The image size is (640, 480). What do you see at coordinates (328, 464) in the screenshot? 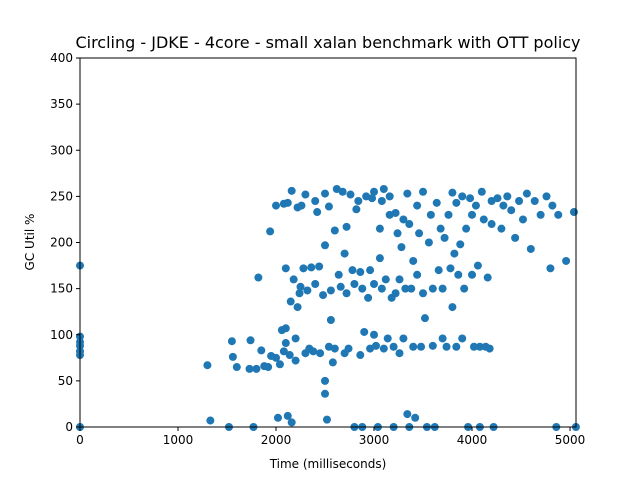
I see `x-axis-label: Time (milliseconds)` at bounding box center [328, 464].